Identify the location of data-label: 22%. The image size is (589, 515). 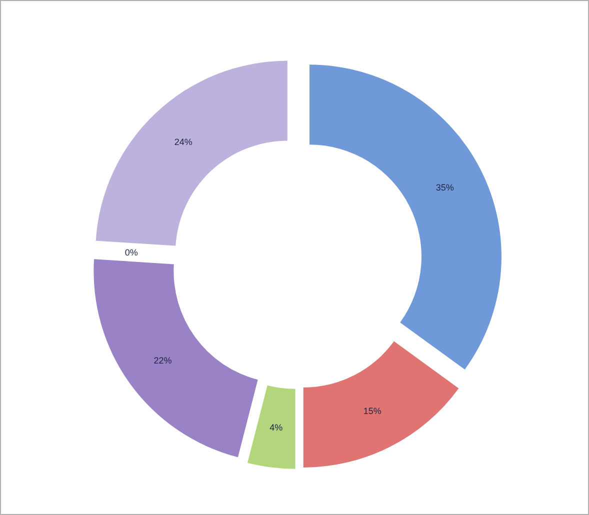
(163, 361).